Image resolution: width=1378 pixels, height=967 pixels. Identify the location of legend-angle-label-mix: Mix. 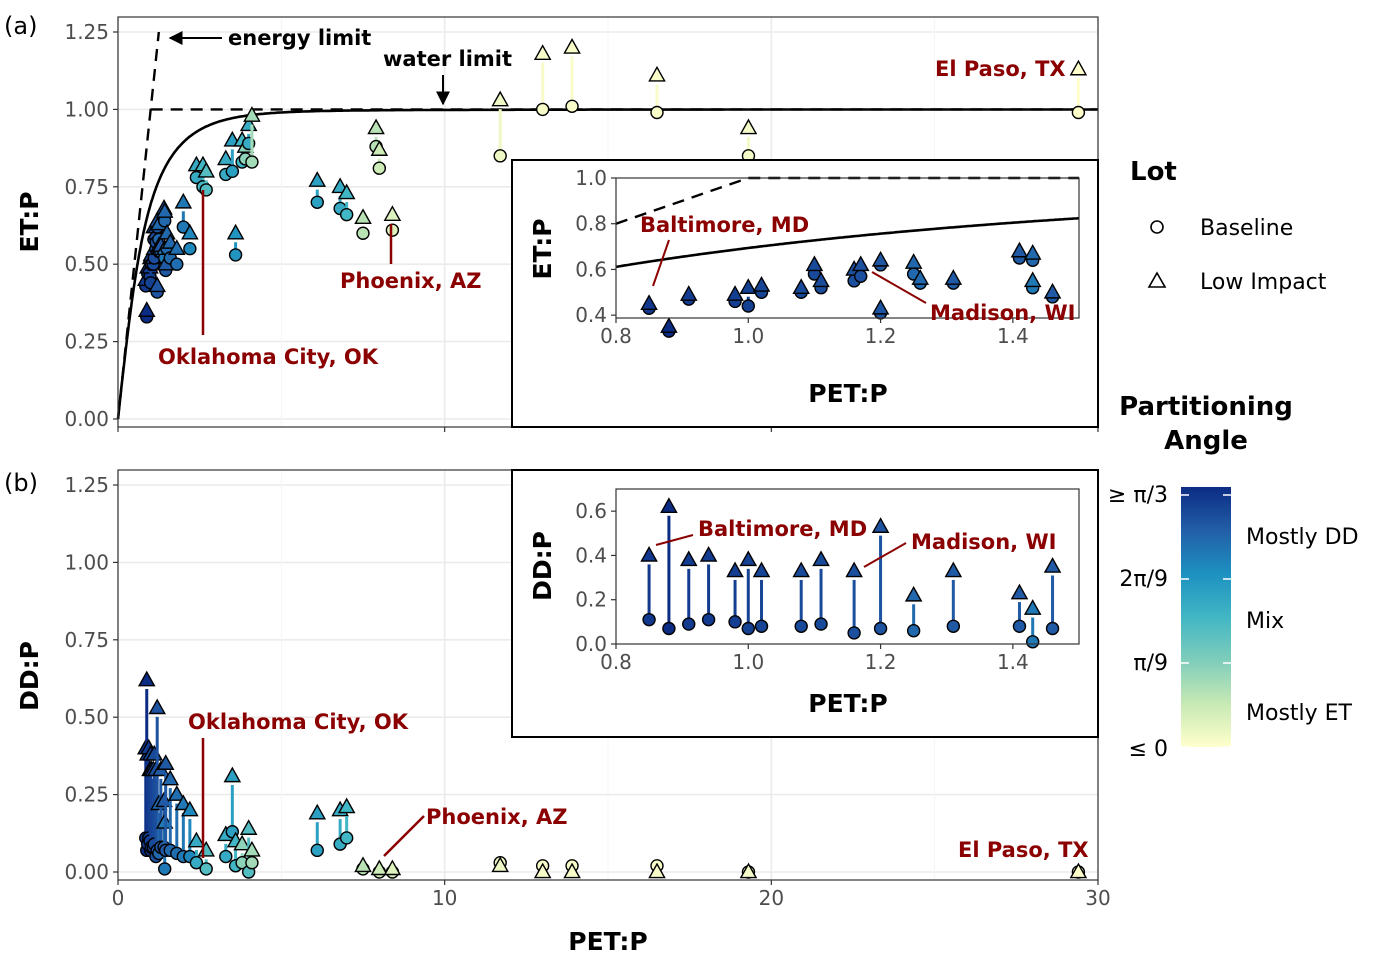
(1265, 621).